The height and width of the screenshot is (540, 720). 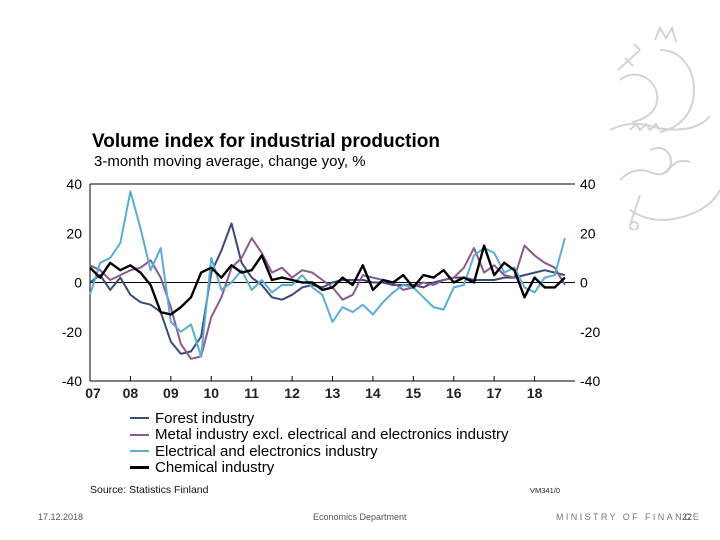 What do you see at coordinates (414, 393) in the screenshot?
I see `x-tick-label: 15` at bounding box center [414, 393].